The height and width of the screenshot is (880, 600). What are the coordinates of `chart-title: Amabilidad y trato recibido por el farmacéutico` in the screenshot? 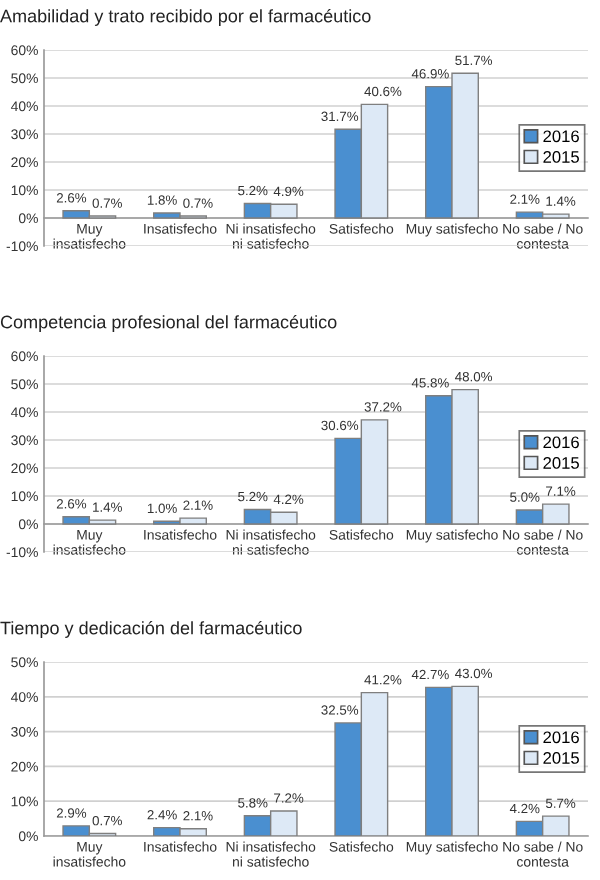 It's located at (185, 17).